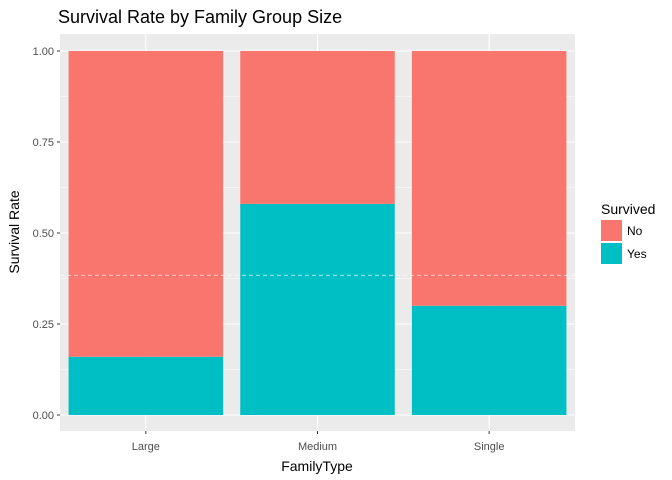 The height and width of the screenshot is (480, 672). What do you see at coordinates (146, 385) in the screenshot?
I see `bar-large-yes` at bounding box center [146, 385].